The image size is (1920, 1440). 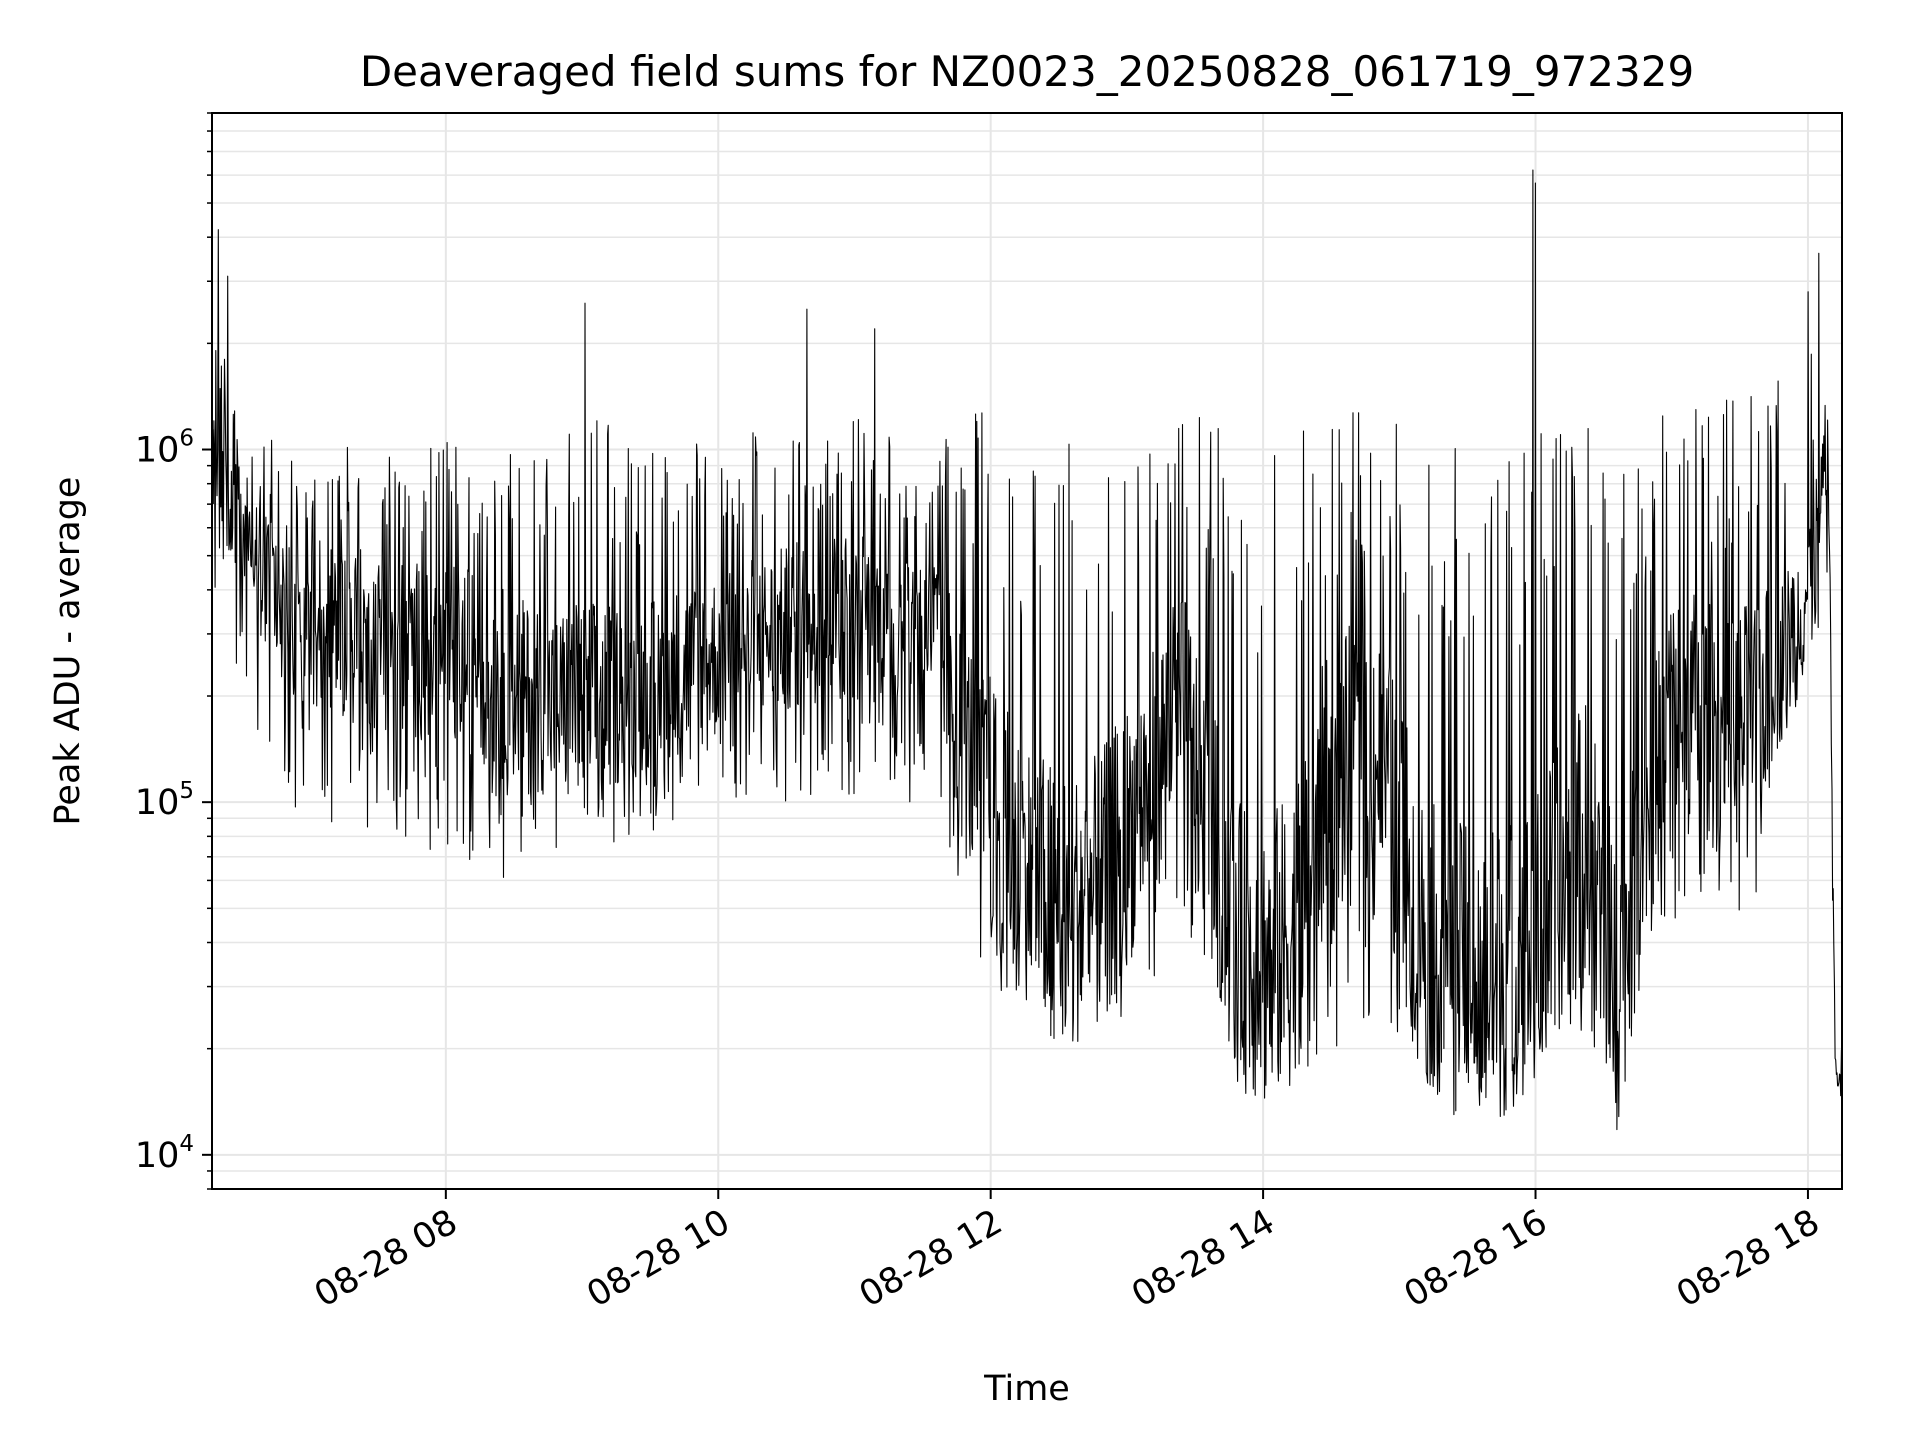 I want to click on y-tick-label: 10⁶, so click(x=164, y=448).